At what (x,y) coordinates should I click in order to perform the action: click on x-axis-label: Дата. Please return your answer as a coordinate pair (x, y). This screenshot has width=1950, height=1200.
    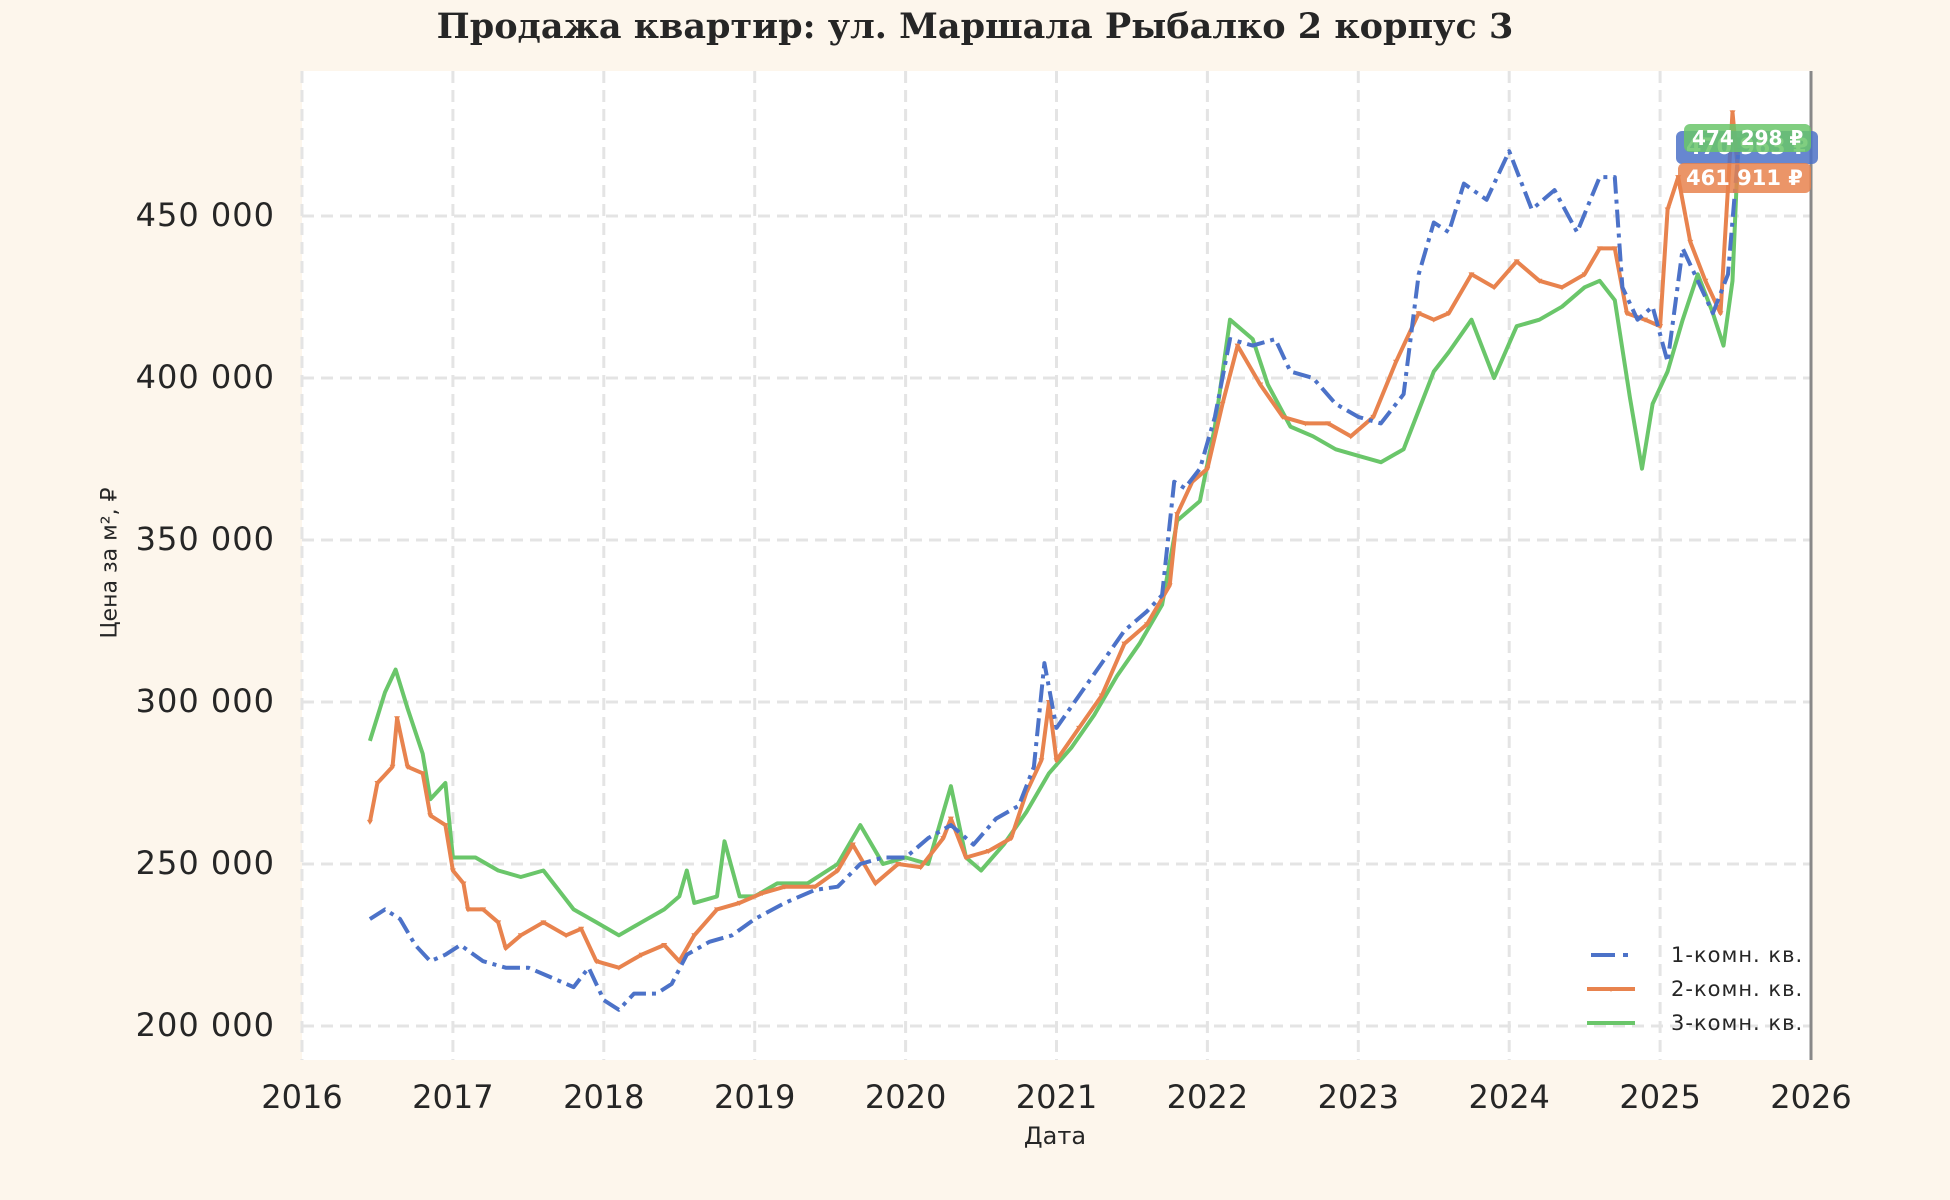
    Looking at the image, I should click on (1055, 1136).